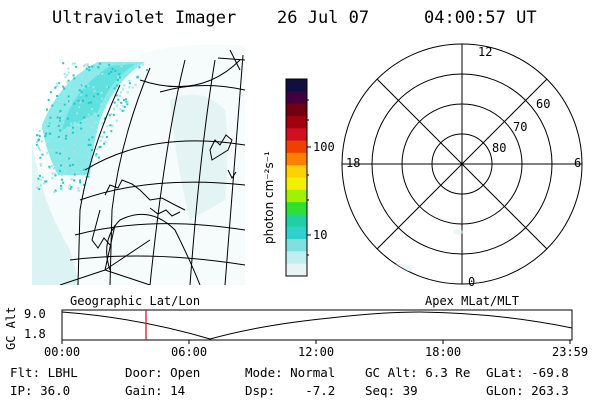 The height and width of the screenshot is (400, 600). Describe the element at coordinates (135, 301) in the screenshot. I see `geographic-label: Geographic Lat/Lon` at that location.